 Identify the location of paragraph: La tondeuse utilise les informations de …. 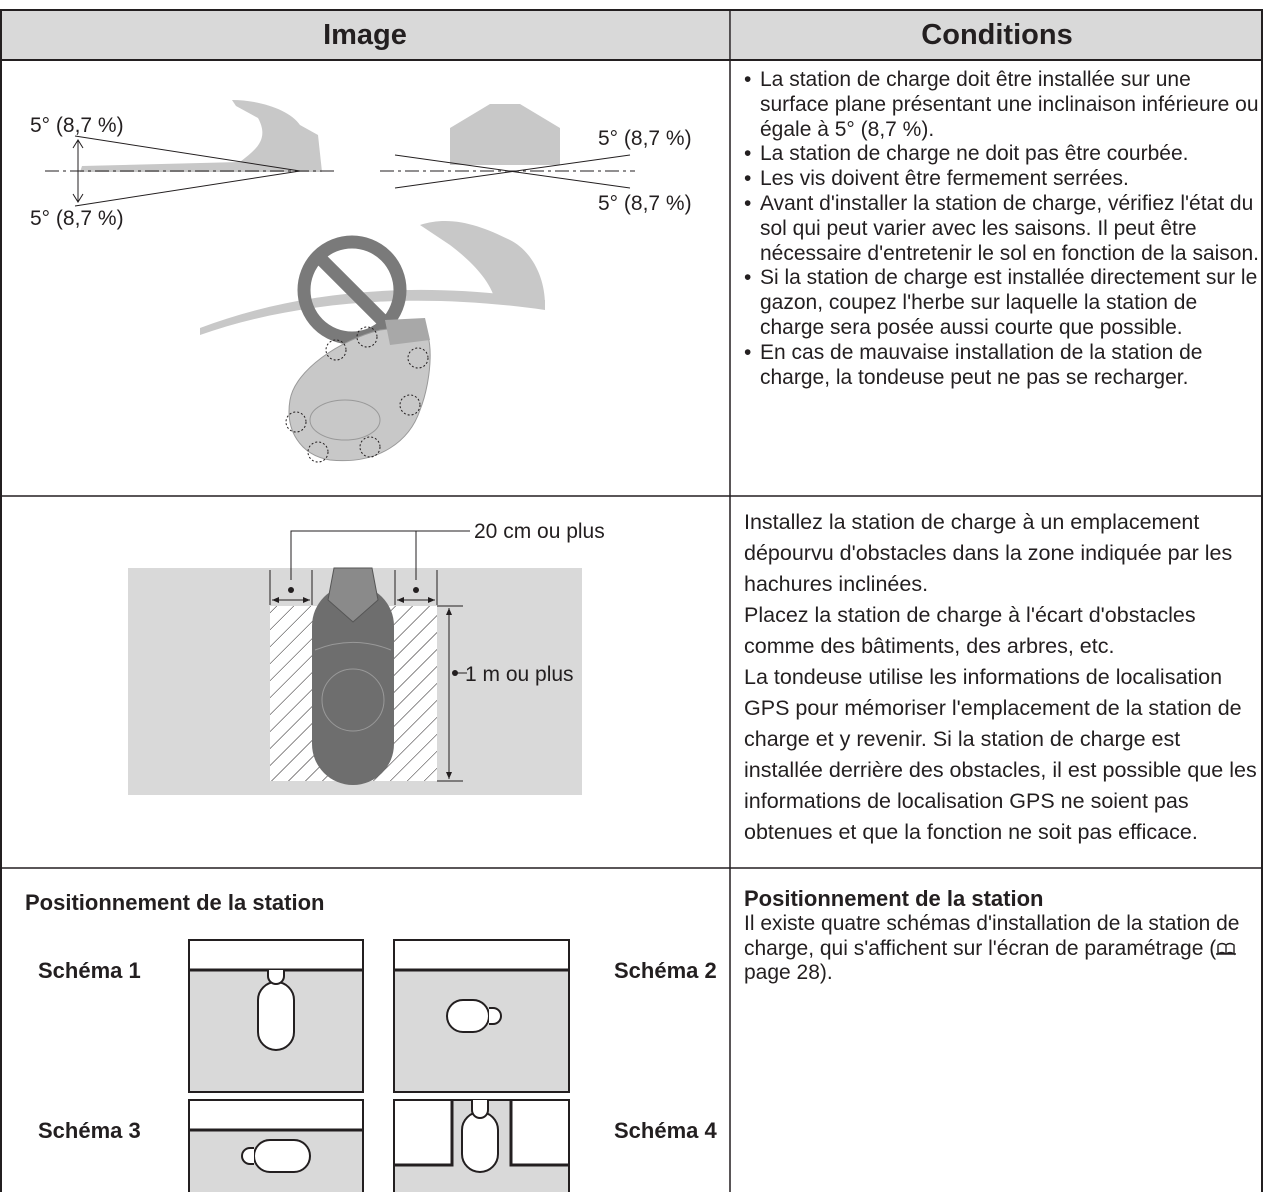
(1000, 754).